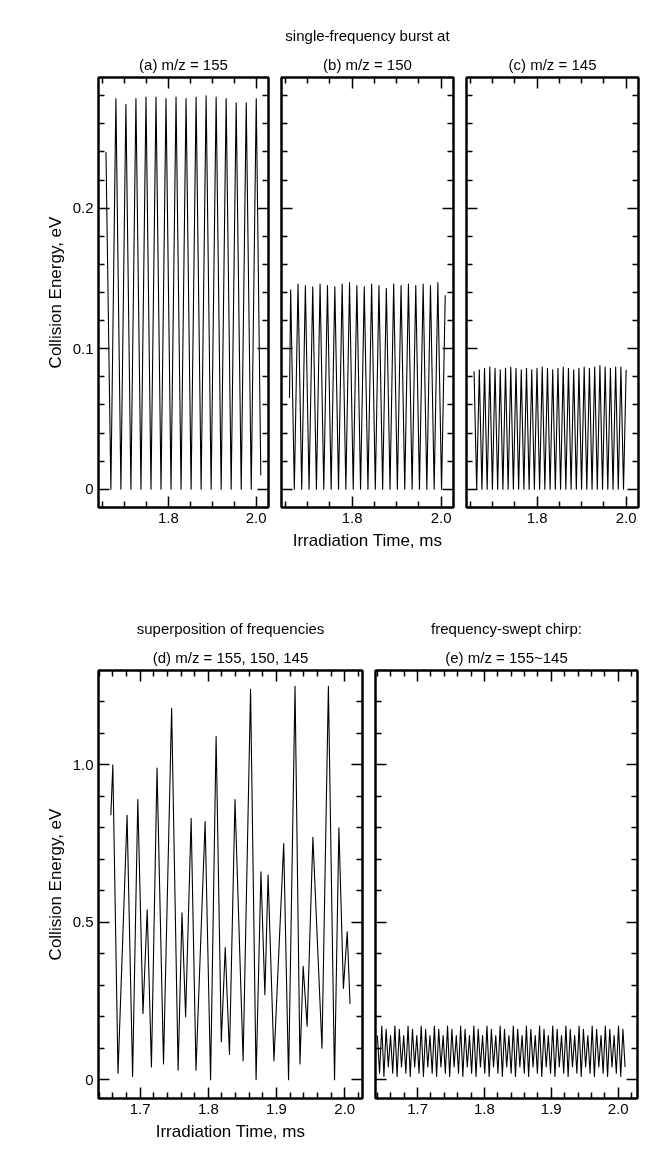 This screenshot has height=1159, width=656. Describe the element at coordinates (183, 64) in the screenshot. I see `chart-title: (a) m/z = 155` at that location.